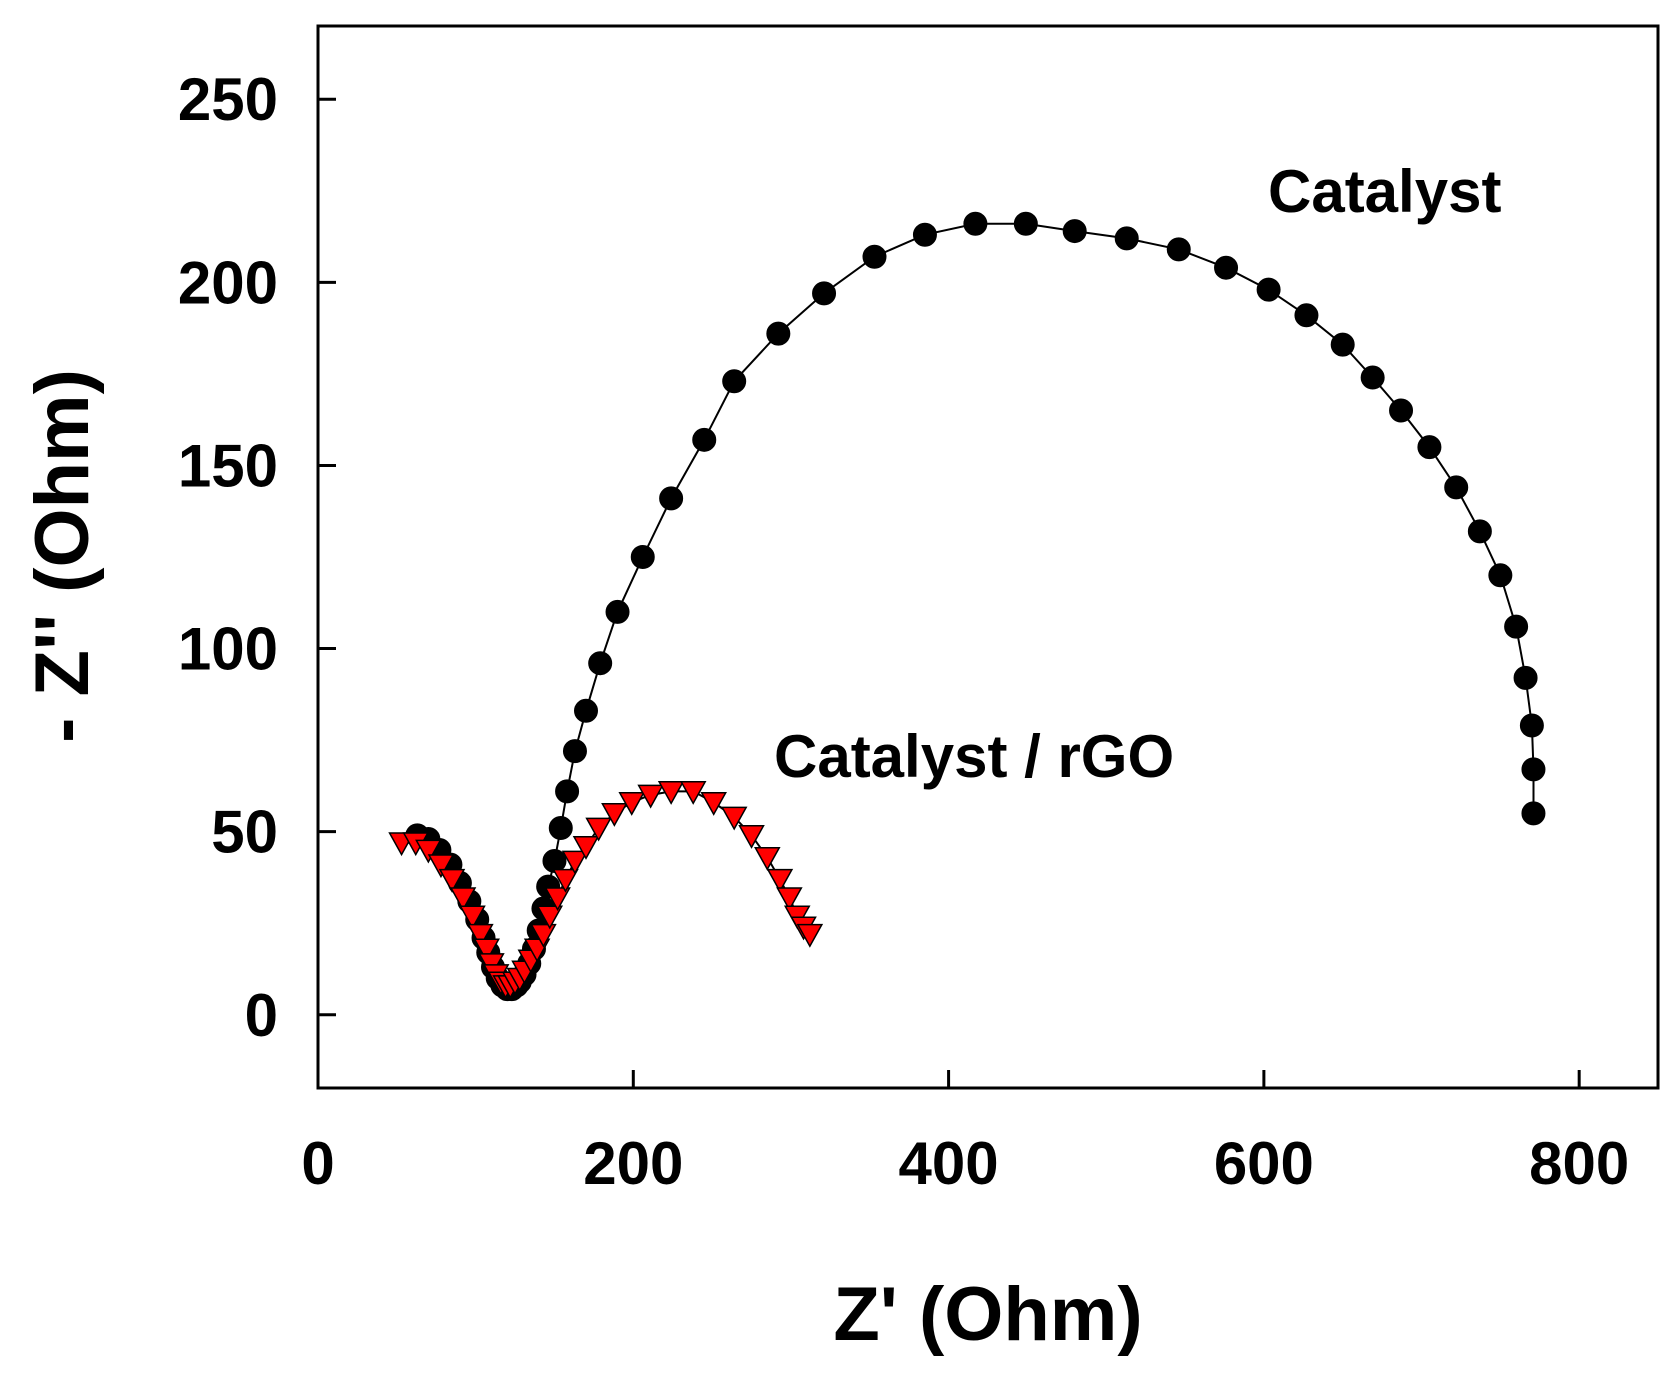 This screenshot has height=1373, width=1669. I want to click on x-axis-ticks: 0 200 400 600 800, so click(965, 1133).